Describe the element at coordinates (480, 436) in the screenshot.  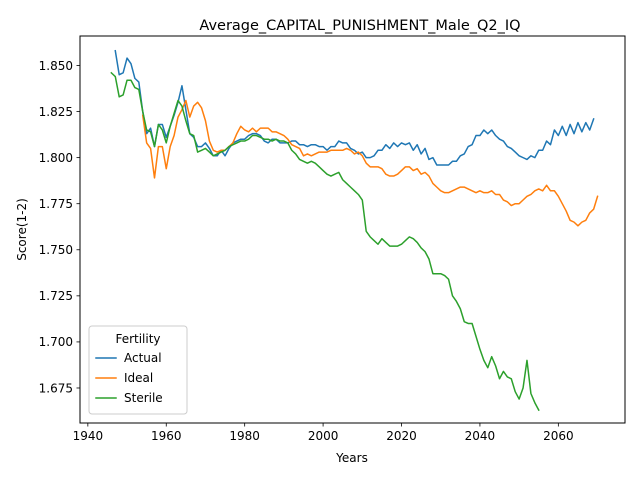
I see `x-tick-label: 2040` at that location.